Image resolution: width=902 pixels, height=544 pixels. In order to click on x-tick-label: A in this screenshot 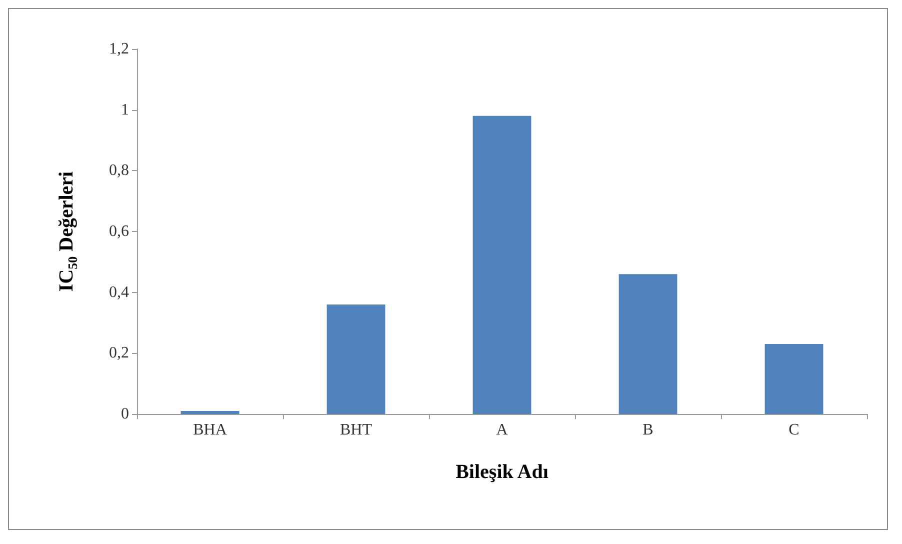, I will do `click(502, 430)`.